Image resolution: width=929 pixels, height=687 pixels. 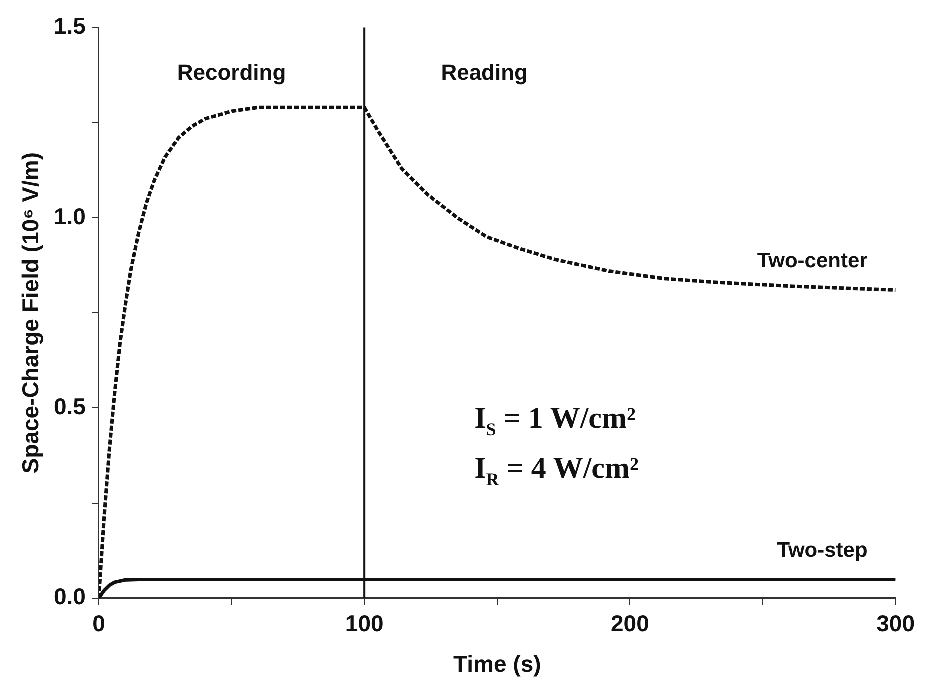 I want to click on x-tick-label: 200, so click(x=630, y=623).